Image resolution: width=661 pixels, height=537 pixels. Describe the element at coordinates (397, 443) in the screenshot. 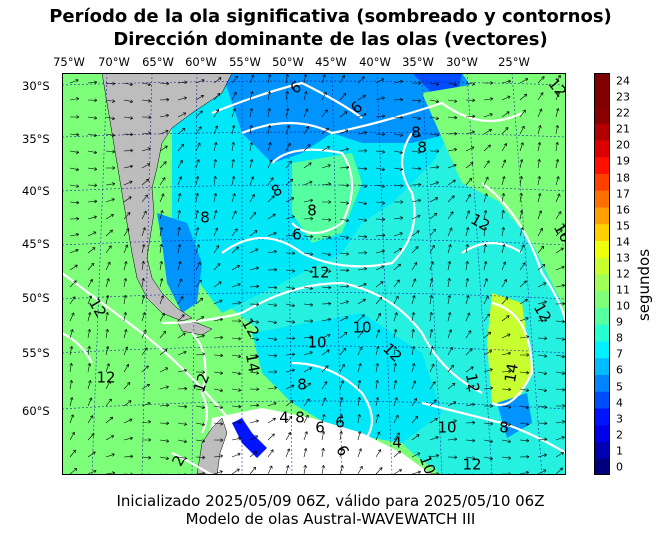

I see `contour-label: 4` at that location.